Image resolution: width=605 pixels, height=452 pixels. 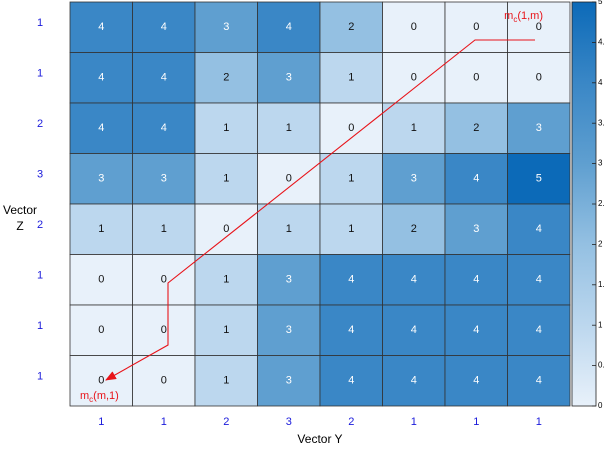 I want to click on colorbar-tick-label: 1, so click(x=600, y=324).